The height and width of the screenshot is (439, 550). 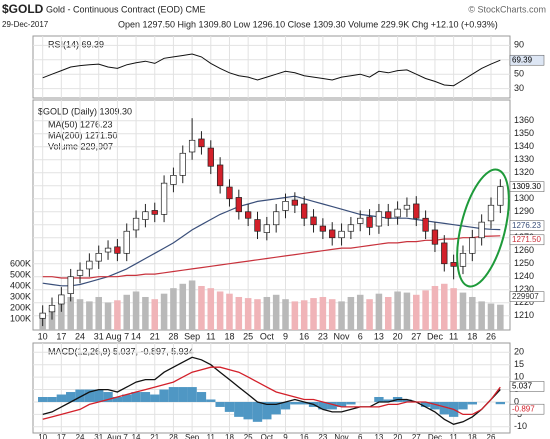 I want to click on value-tag-label: 1271.50, so click(x=526, y=239).